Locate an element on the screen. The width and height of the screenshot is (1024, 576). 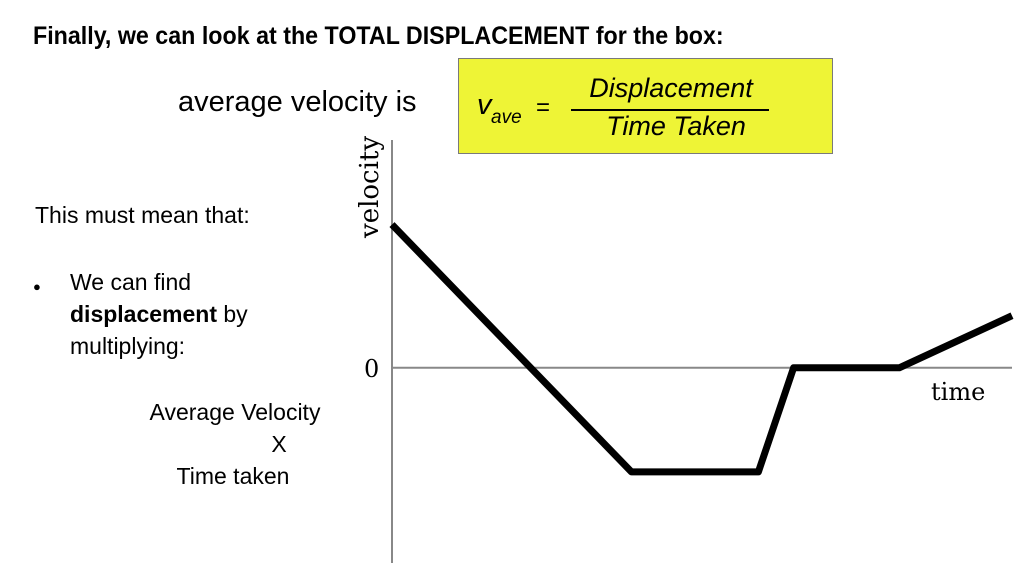
fraction-bar is located at coordinates (670, 110).